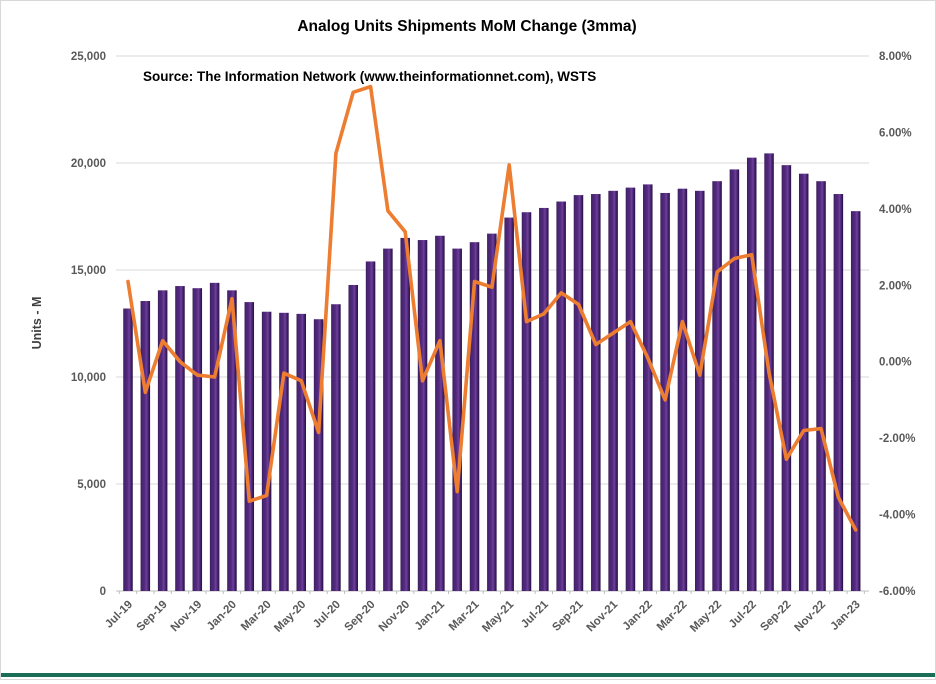  Describe the element at coordinates (895, 133) in the screenshot. I see `right-axis-tick-label: 6.00%` at that location.